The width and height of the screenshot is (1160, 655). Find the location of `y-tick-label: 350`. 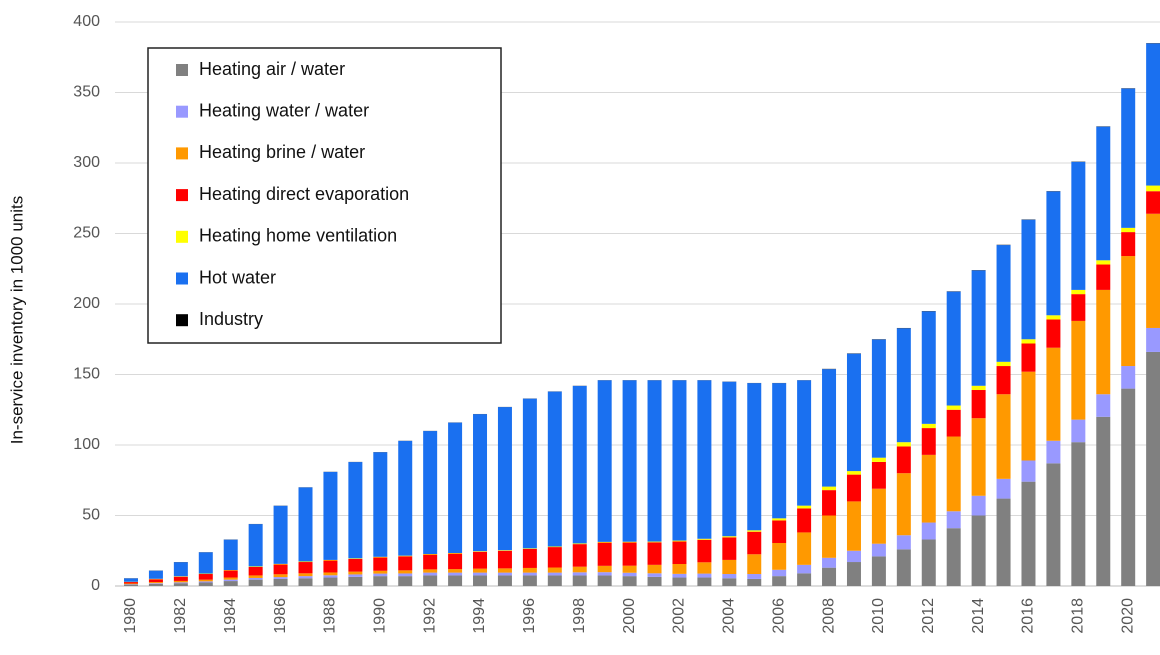

y-tick-label: 350 is located at coordinates (86, 92).